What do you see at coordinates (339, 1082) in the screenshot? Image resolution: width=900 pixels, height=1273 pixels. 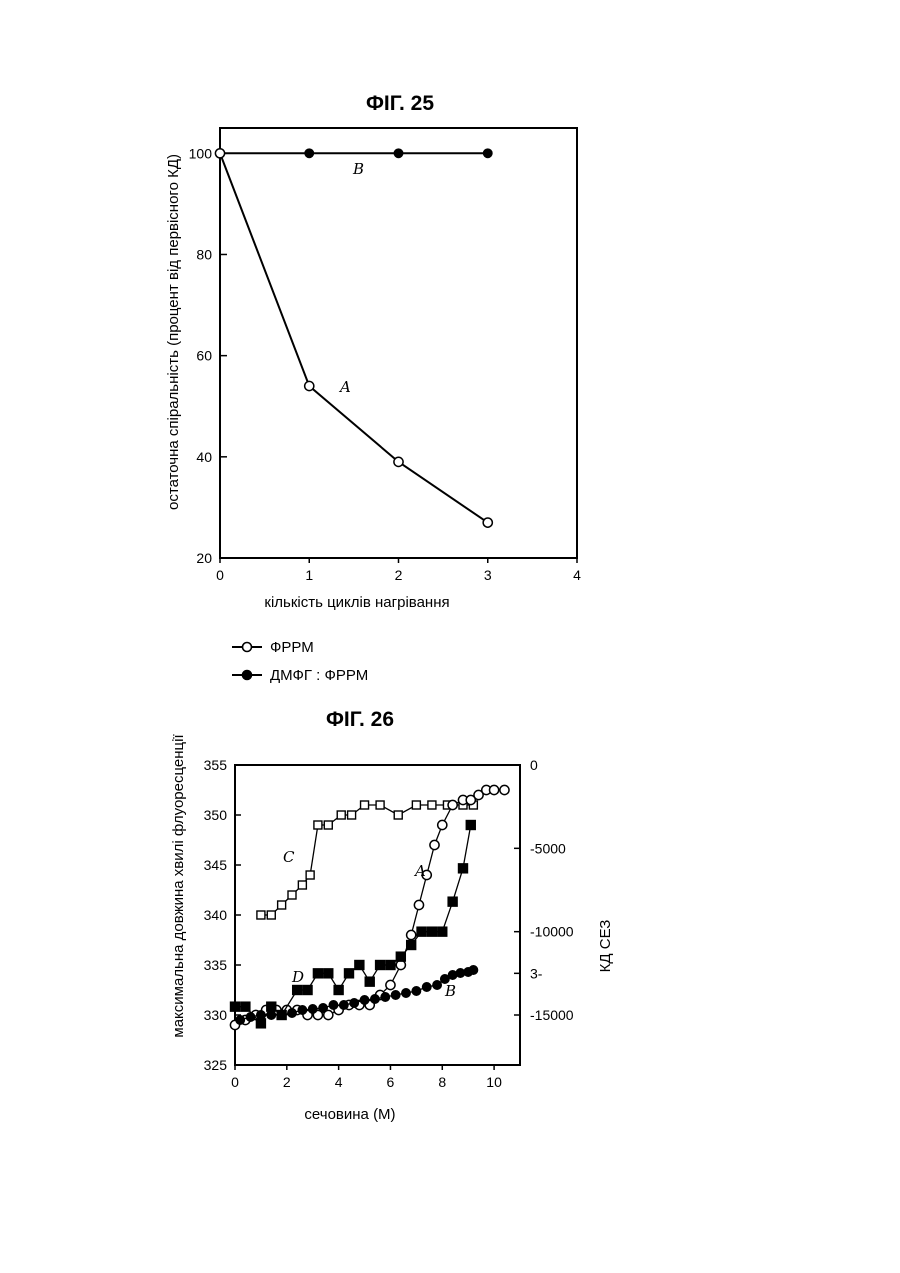 I see `x-tick-label: 4` at bounding box center [339, 1082].